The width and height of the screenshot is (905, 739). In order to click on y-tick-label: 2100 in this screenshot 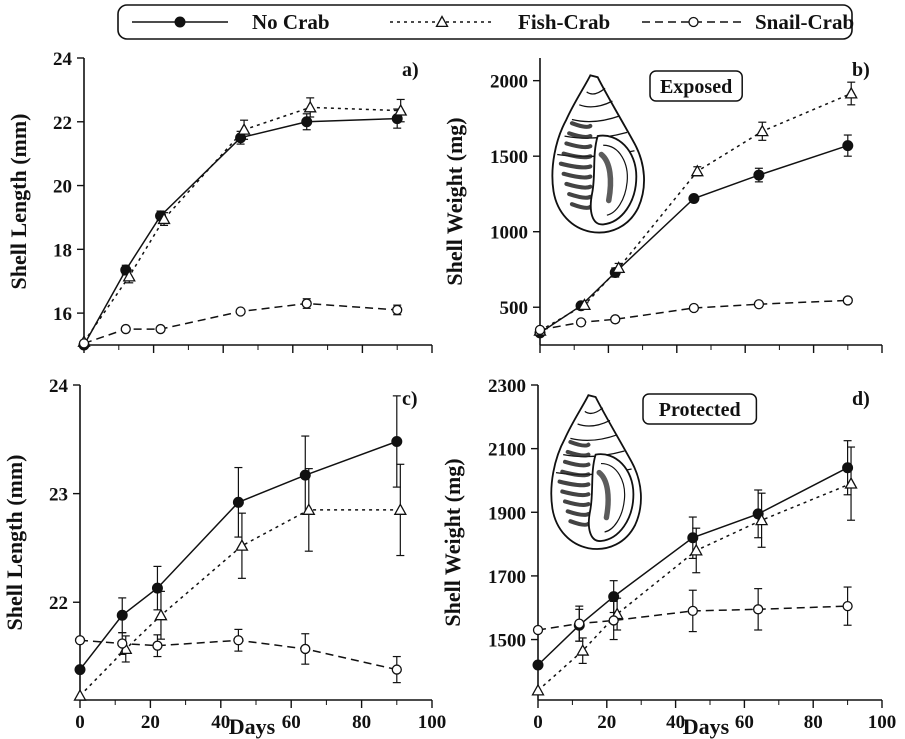, I will do `click(507, 450)`.